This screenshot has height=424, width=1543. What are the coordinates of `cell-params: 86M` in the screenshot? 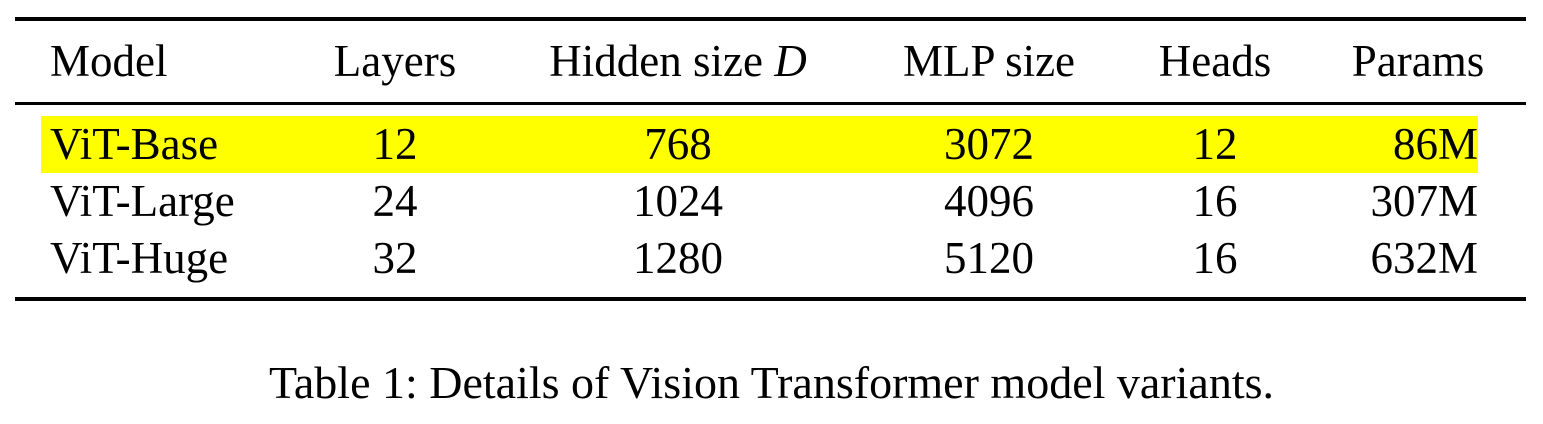 It's located at (1435, 144).